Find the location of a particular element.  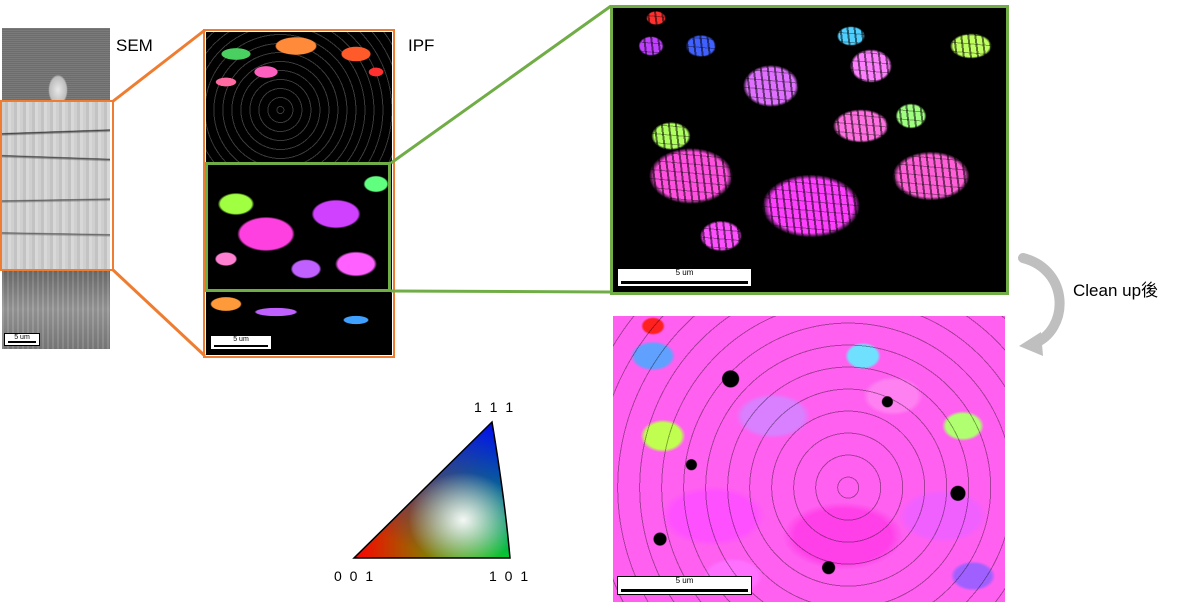

color-key-label-001: 0 0 1 is located at coordinates (355, 576).